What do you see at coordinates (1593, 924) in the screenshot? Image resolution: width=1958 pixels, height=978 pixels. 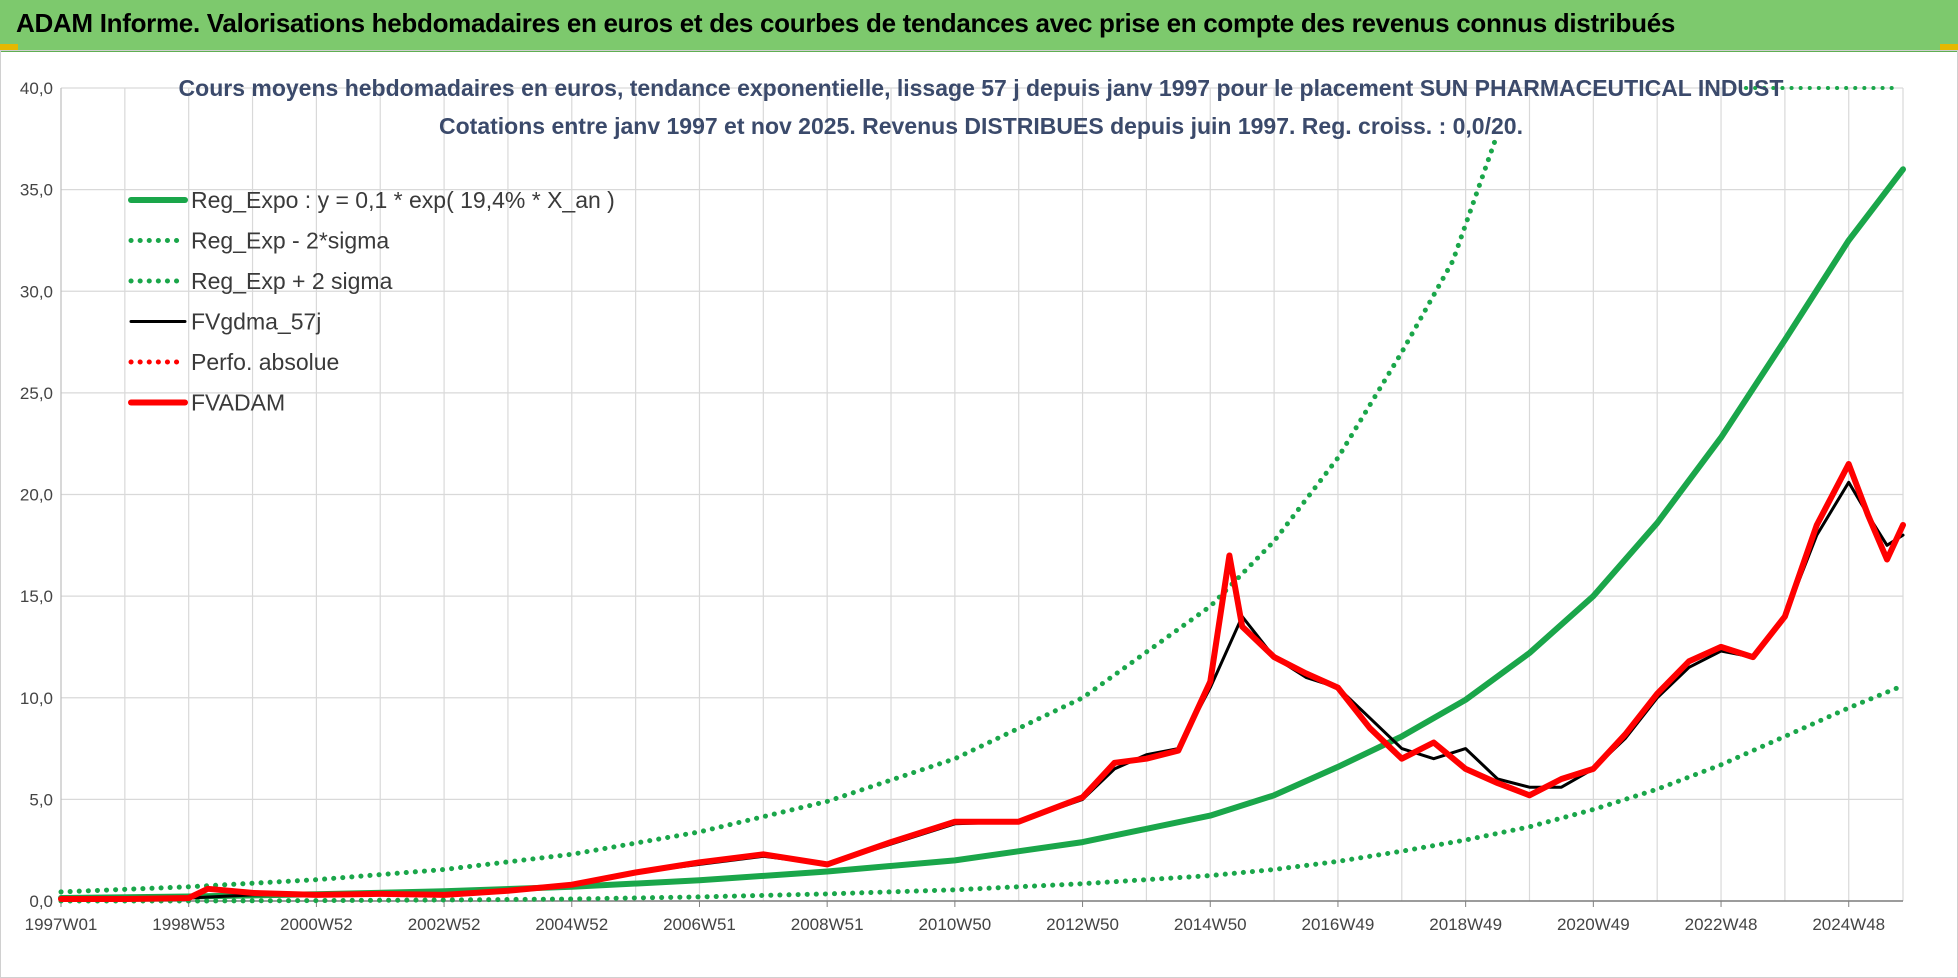 I see `x-tick-label: 2020W49` at bounding box center [1593, 924].